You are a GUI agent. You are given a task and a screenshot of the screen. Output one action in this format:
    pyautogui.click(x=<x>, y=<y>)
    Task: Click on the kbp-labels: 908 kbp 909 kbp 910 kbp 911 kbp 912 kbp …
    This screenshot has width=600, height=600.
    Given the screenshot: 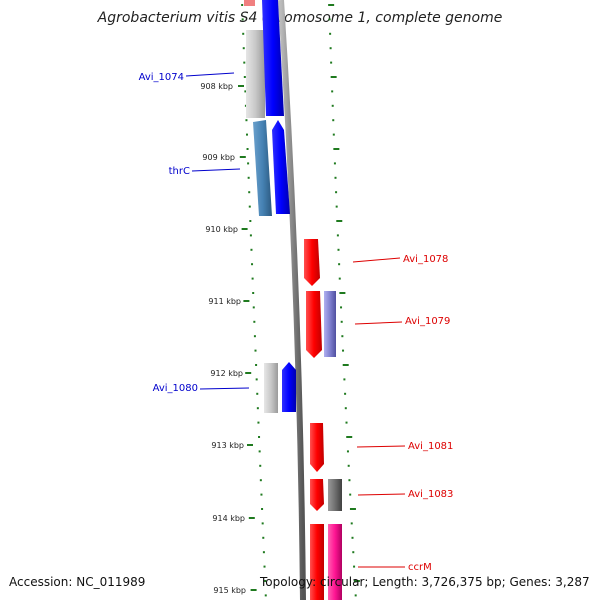 What is the action you would take?
    pyautogui.click(x=223, y=338)
    